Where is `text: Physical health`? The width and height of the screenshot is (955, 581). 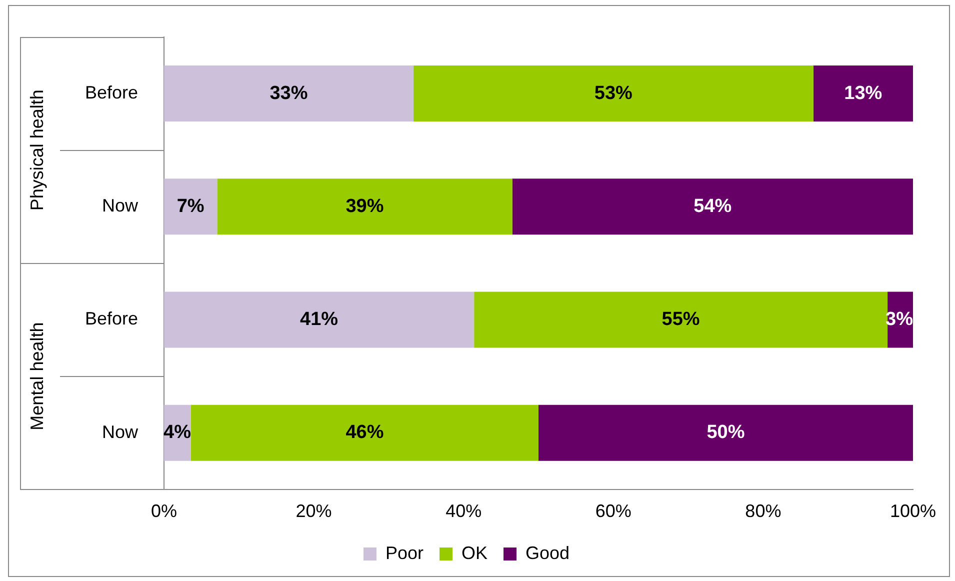
text: Physical health is located at coordinates (36, 150).